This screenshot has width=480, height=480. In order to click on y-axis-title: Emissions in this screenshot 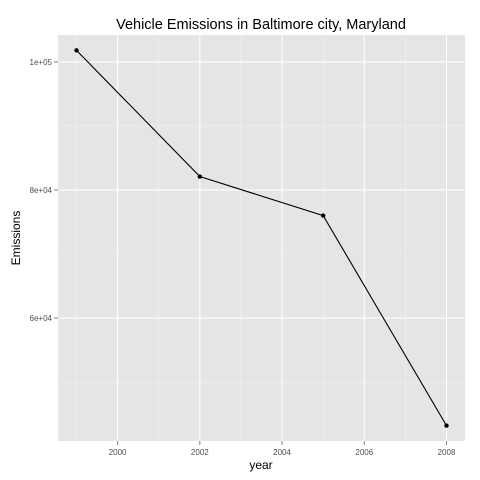, I will do `click(16, 238)`.